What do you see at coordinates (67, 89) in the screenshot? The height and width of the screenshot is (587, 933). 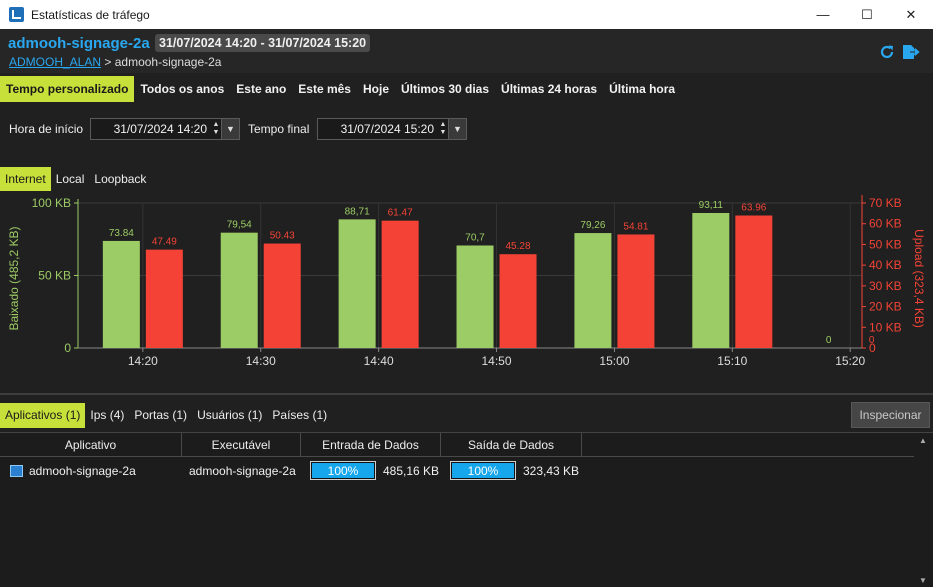 I see `tab-tempo-personalizado: Tempo personalizado` at bounding box center [67, 89].